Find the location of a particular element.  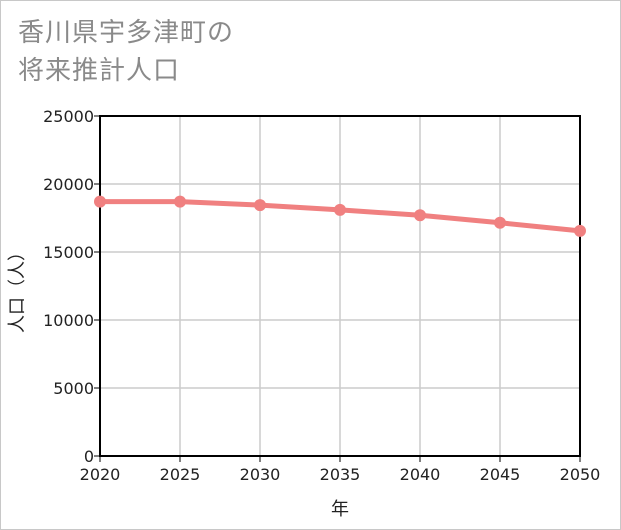

x-tick-label: 2045 is located at coordinates (500, 474).